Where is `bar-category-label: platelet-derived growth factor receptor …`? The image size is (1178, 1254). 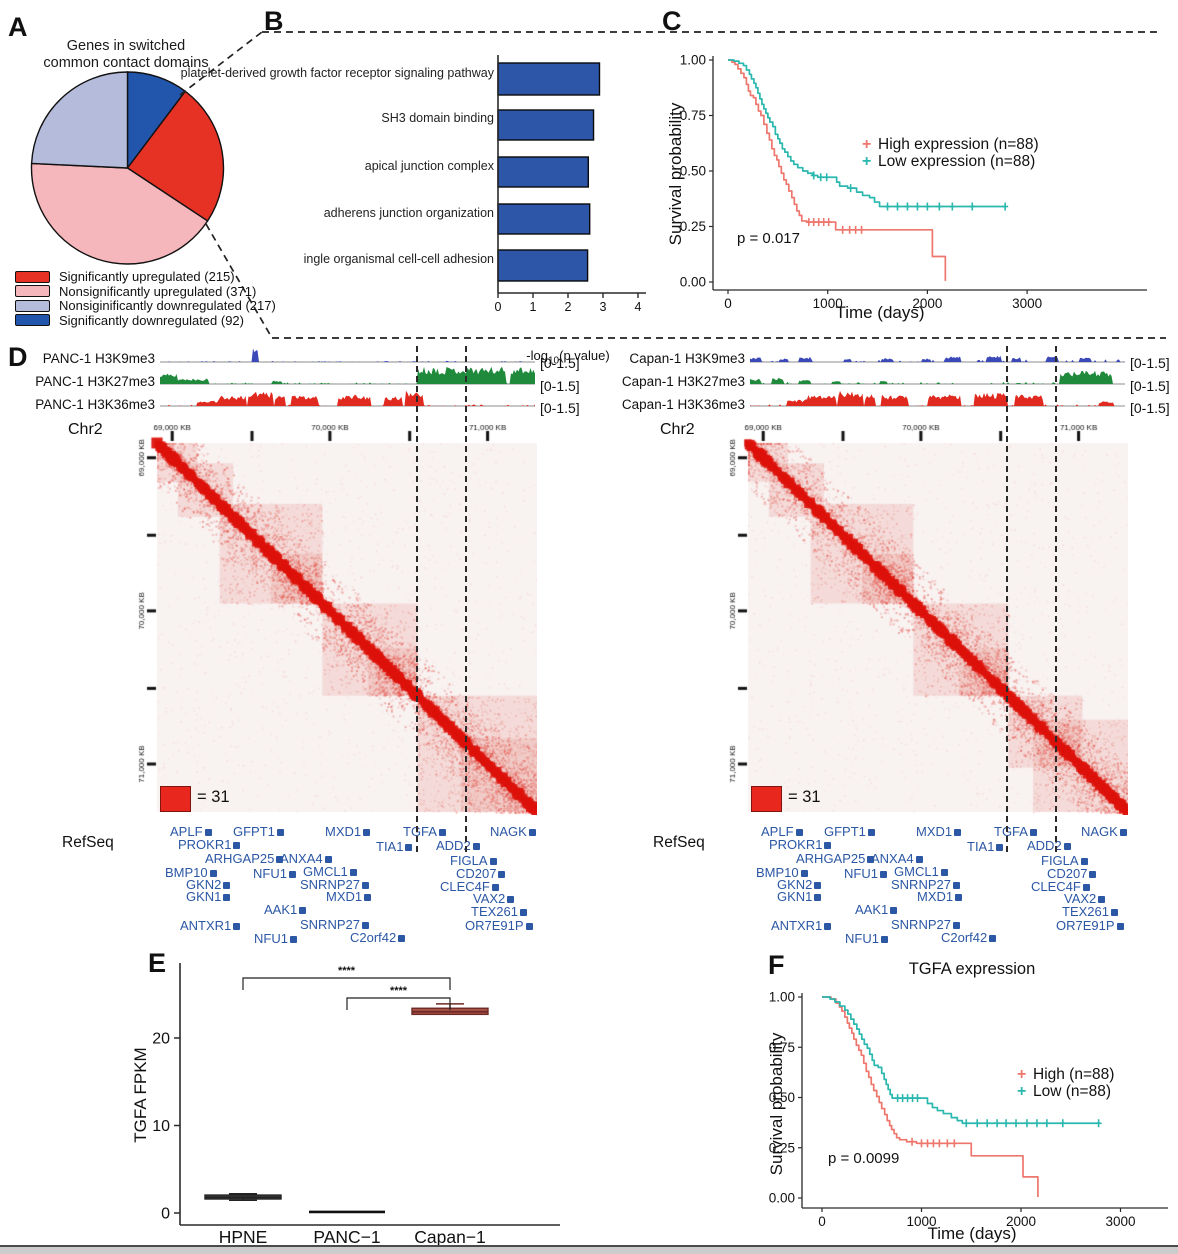
bar-category-label: platelet-derived growth factor receptor … is located at coordinates (337, 73).